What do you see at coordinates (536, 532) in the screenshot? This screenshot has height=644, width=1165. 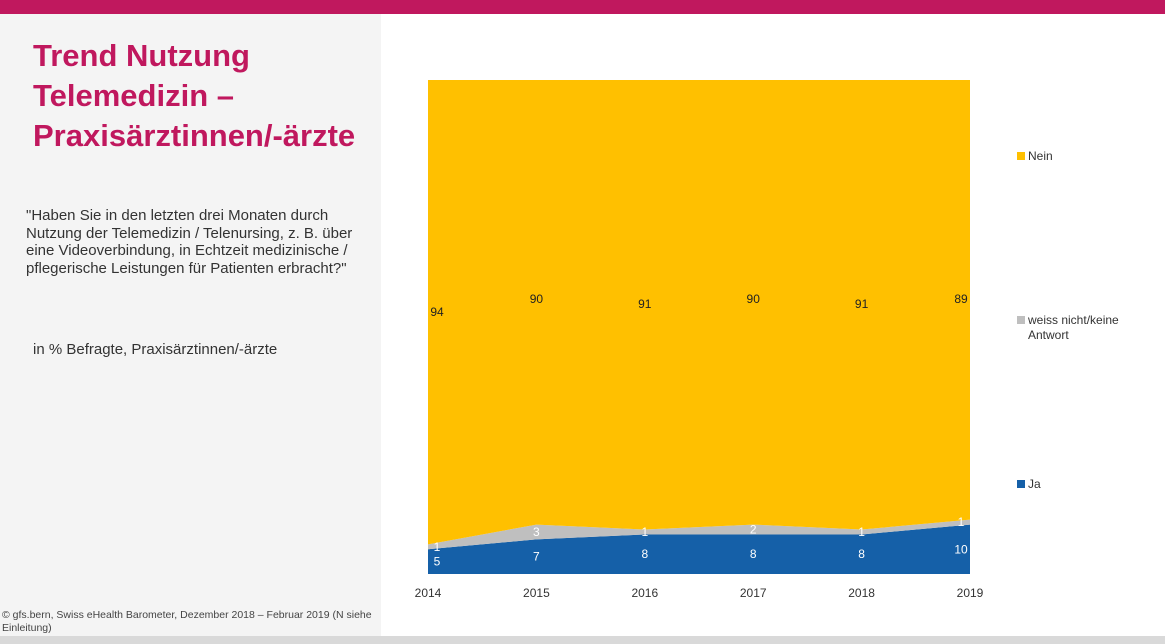 I see `data-label: 3` at bounding box center [536, 532].